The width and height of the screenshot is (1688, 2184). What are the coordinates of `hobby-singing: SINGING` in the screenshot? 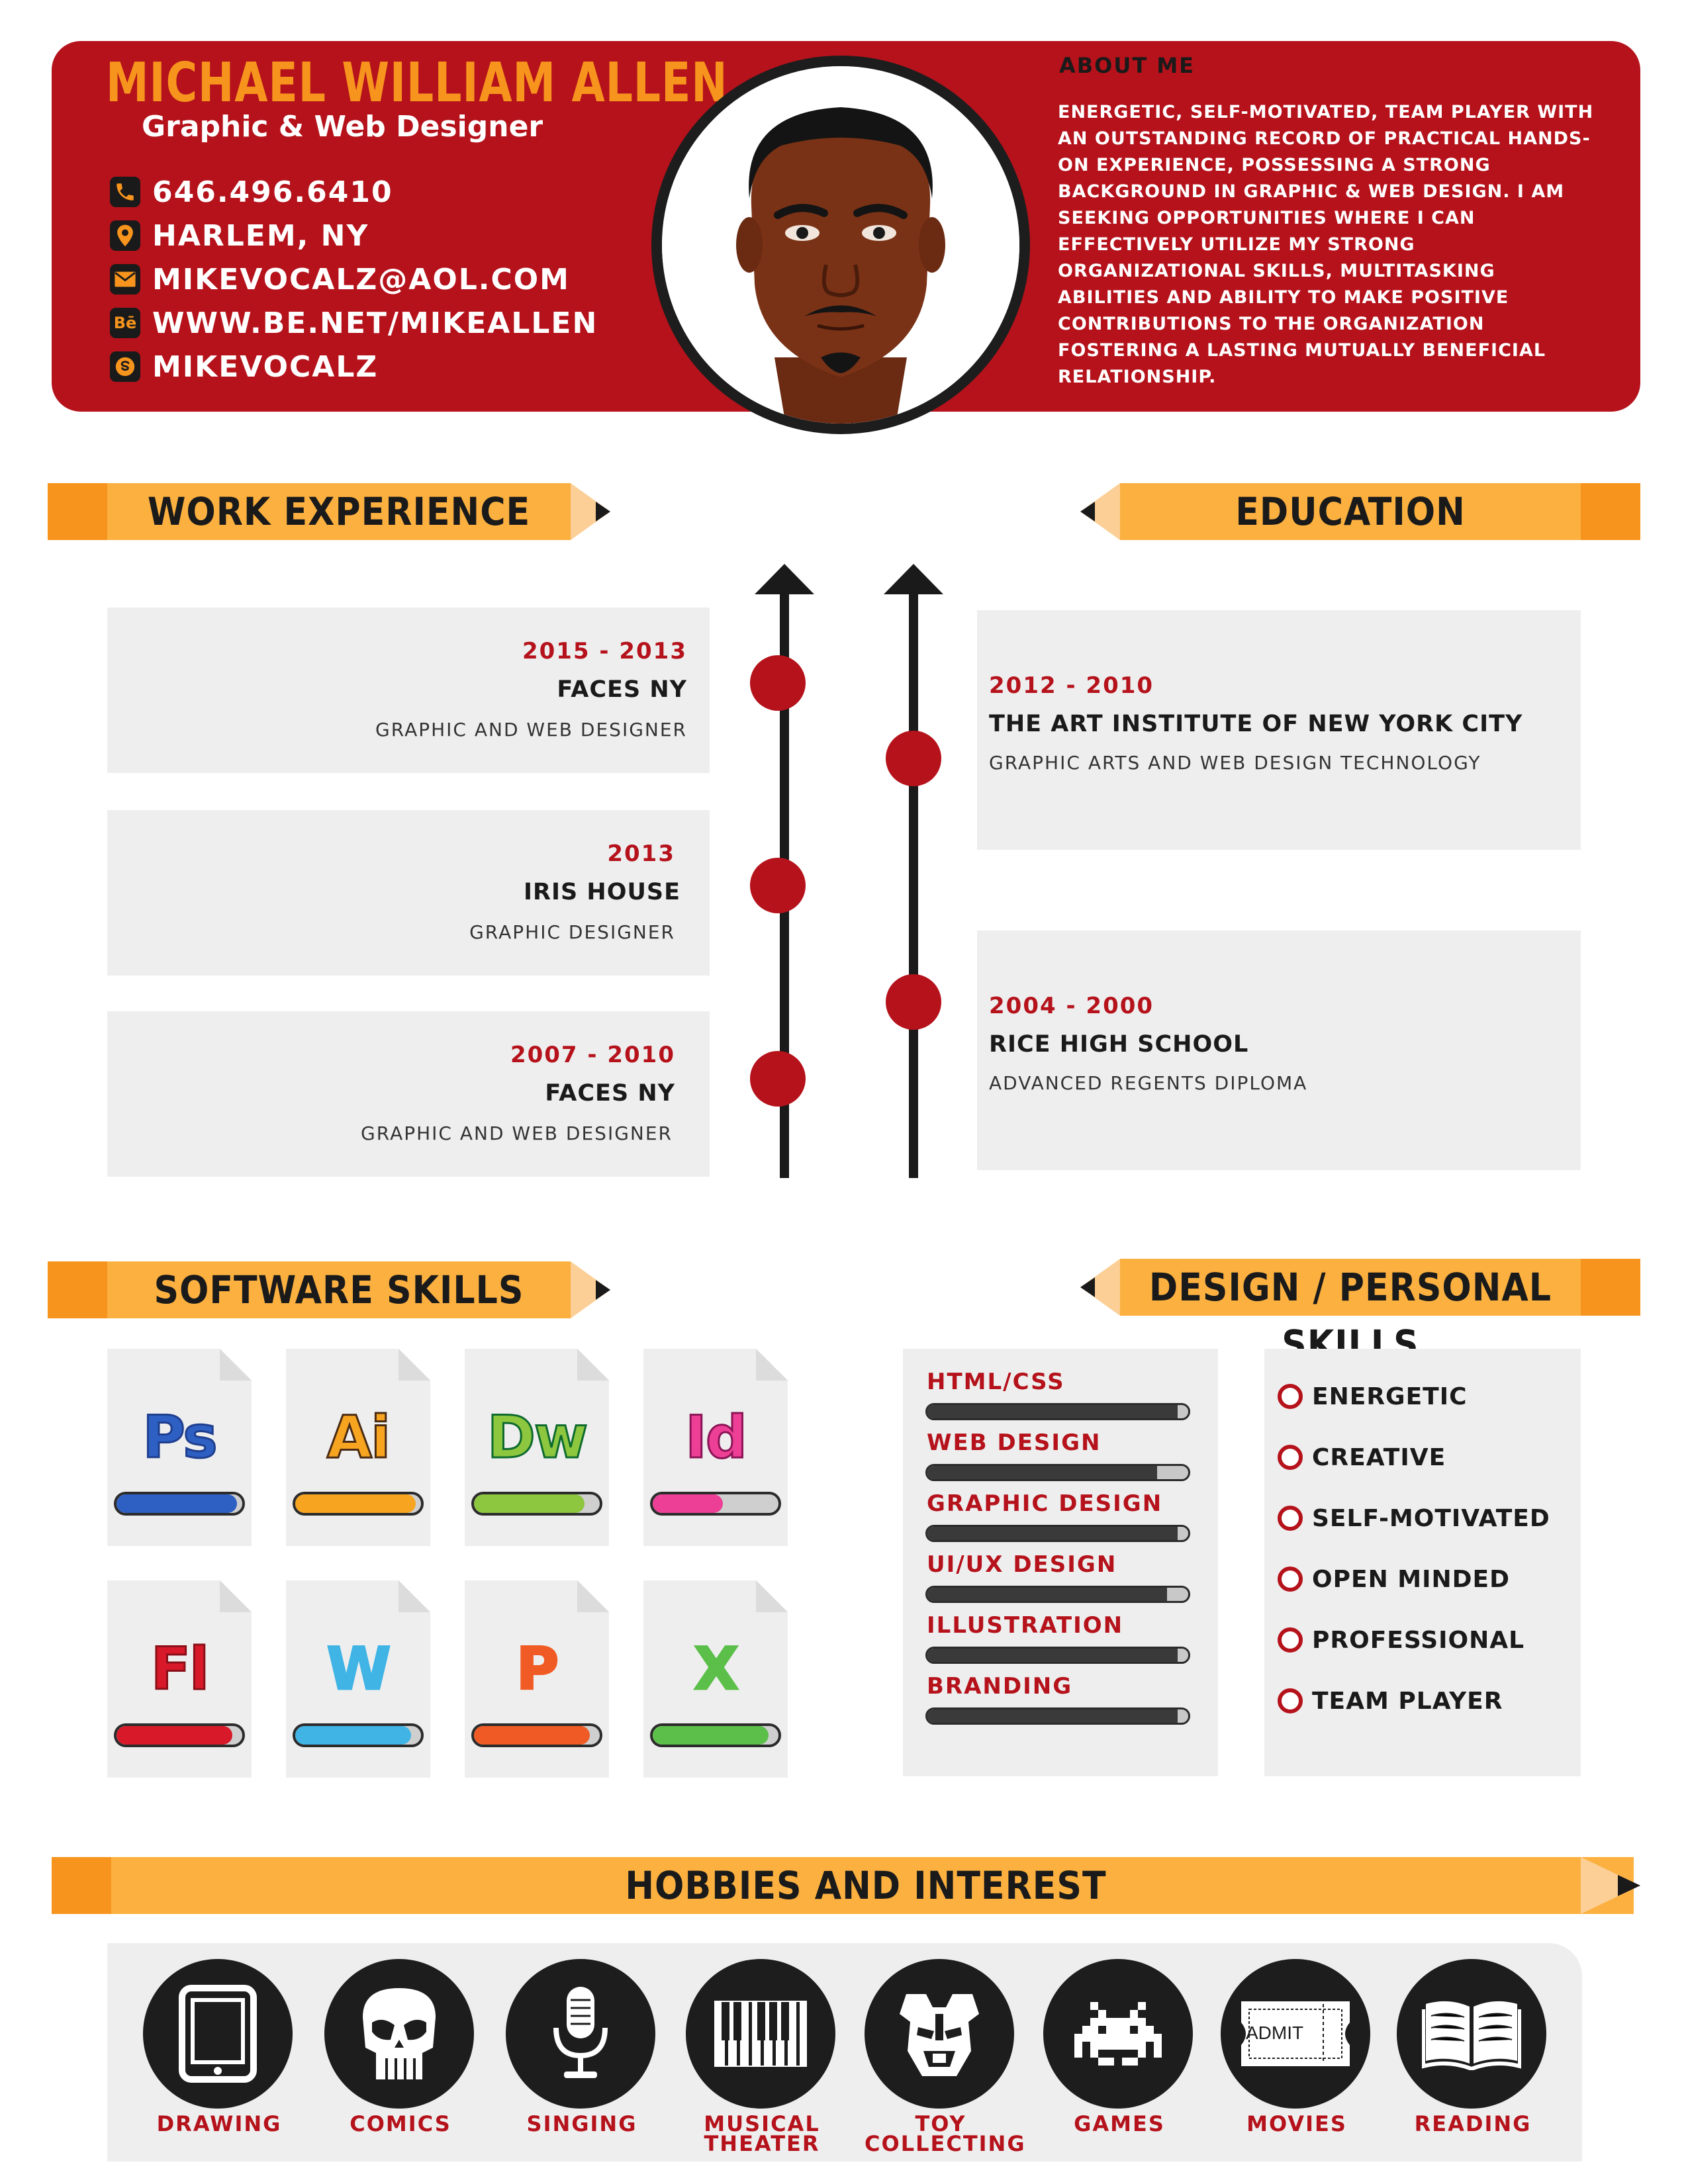 It's located at (582, 2046).